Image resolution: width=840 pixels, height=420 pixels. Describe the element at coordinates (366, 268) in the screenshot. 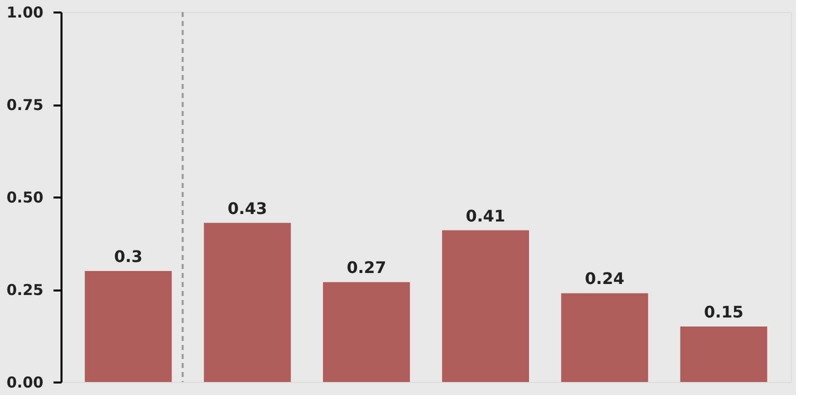

I see `data-label: 0.27` at that location.